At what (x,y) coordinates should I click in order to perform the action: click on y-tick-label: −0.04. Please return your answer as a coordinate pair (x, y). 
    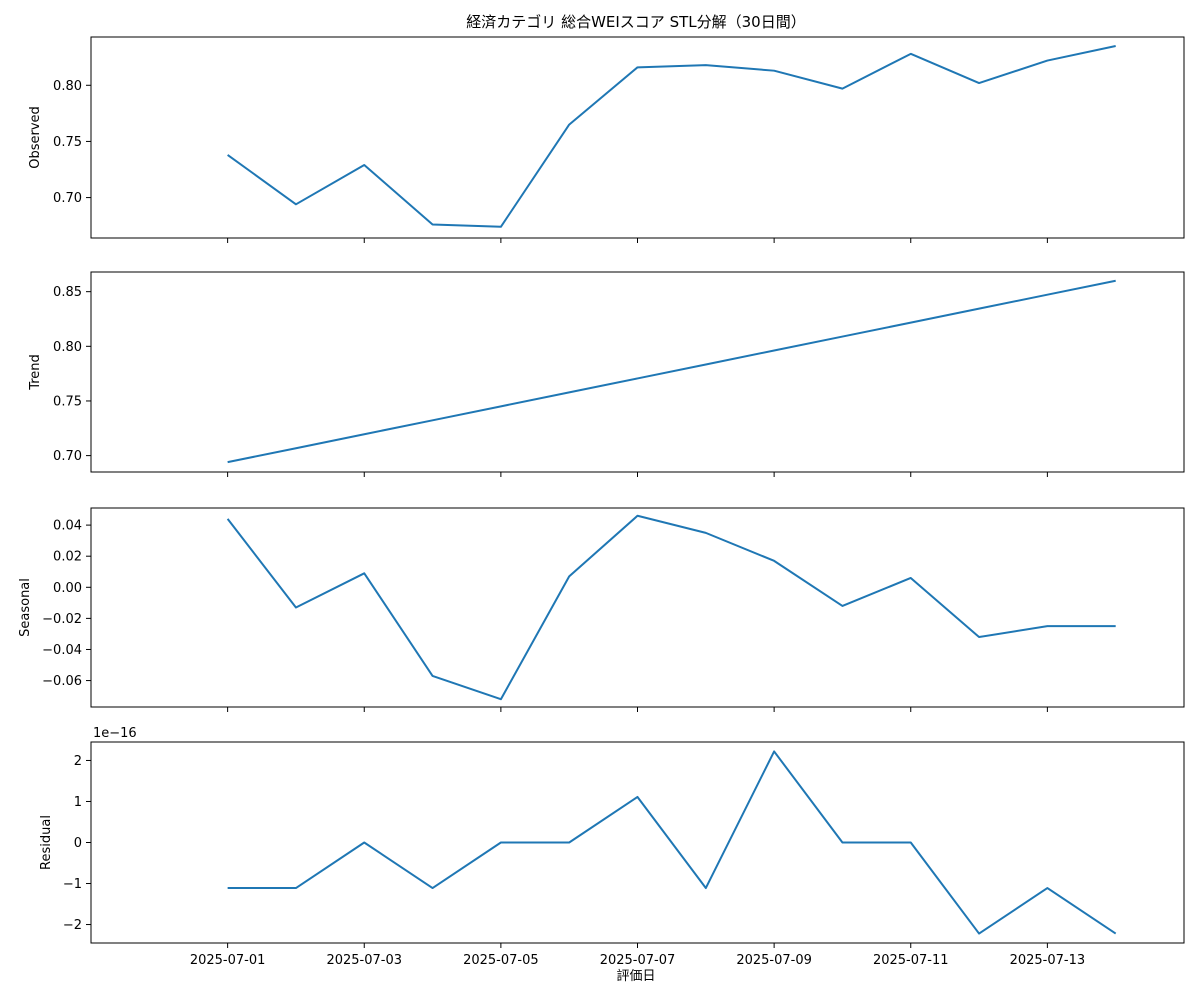
    Looking at the image, I should click on (62, 650).